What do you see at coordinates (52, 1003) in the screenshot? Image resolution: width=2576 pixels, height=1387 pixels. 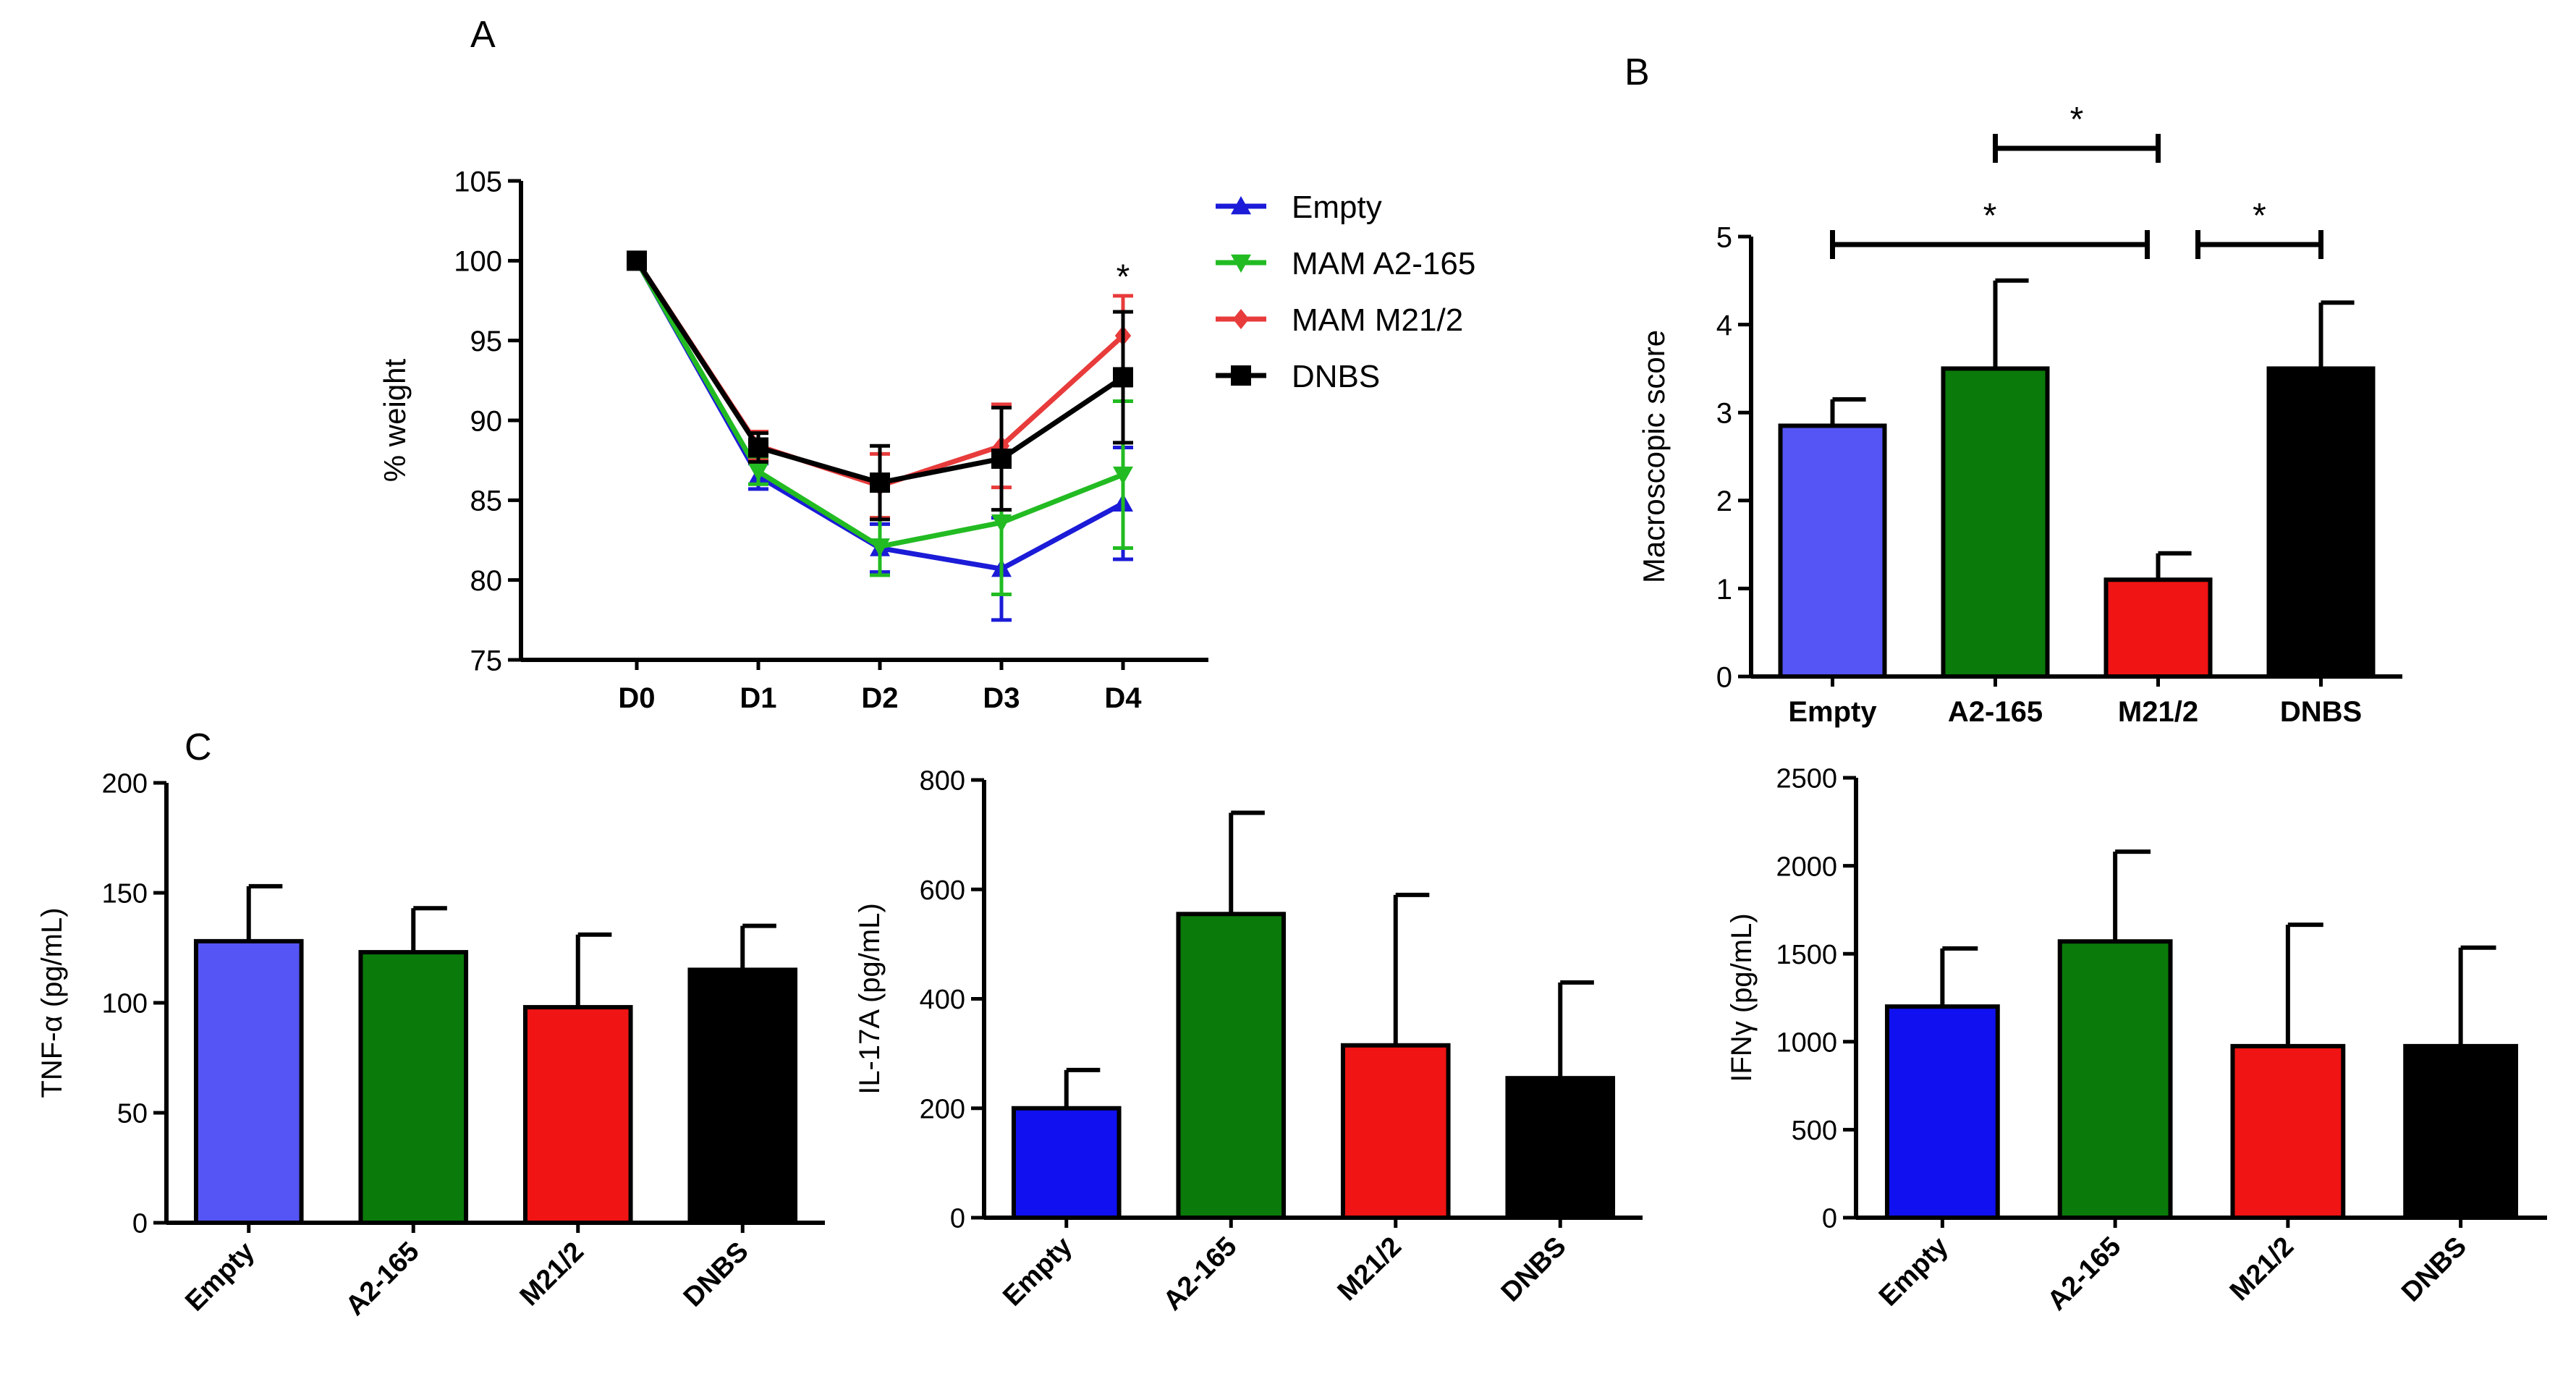 I see `y-axis-label: TNF-α (pg/mL)` at bounding box center [52, 1003].